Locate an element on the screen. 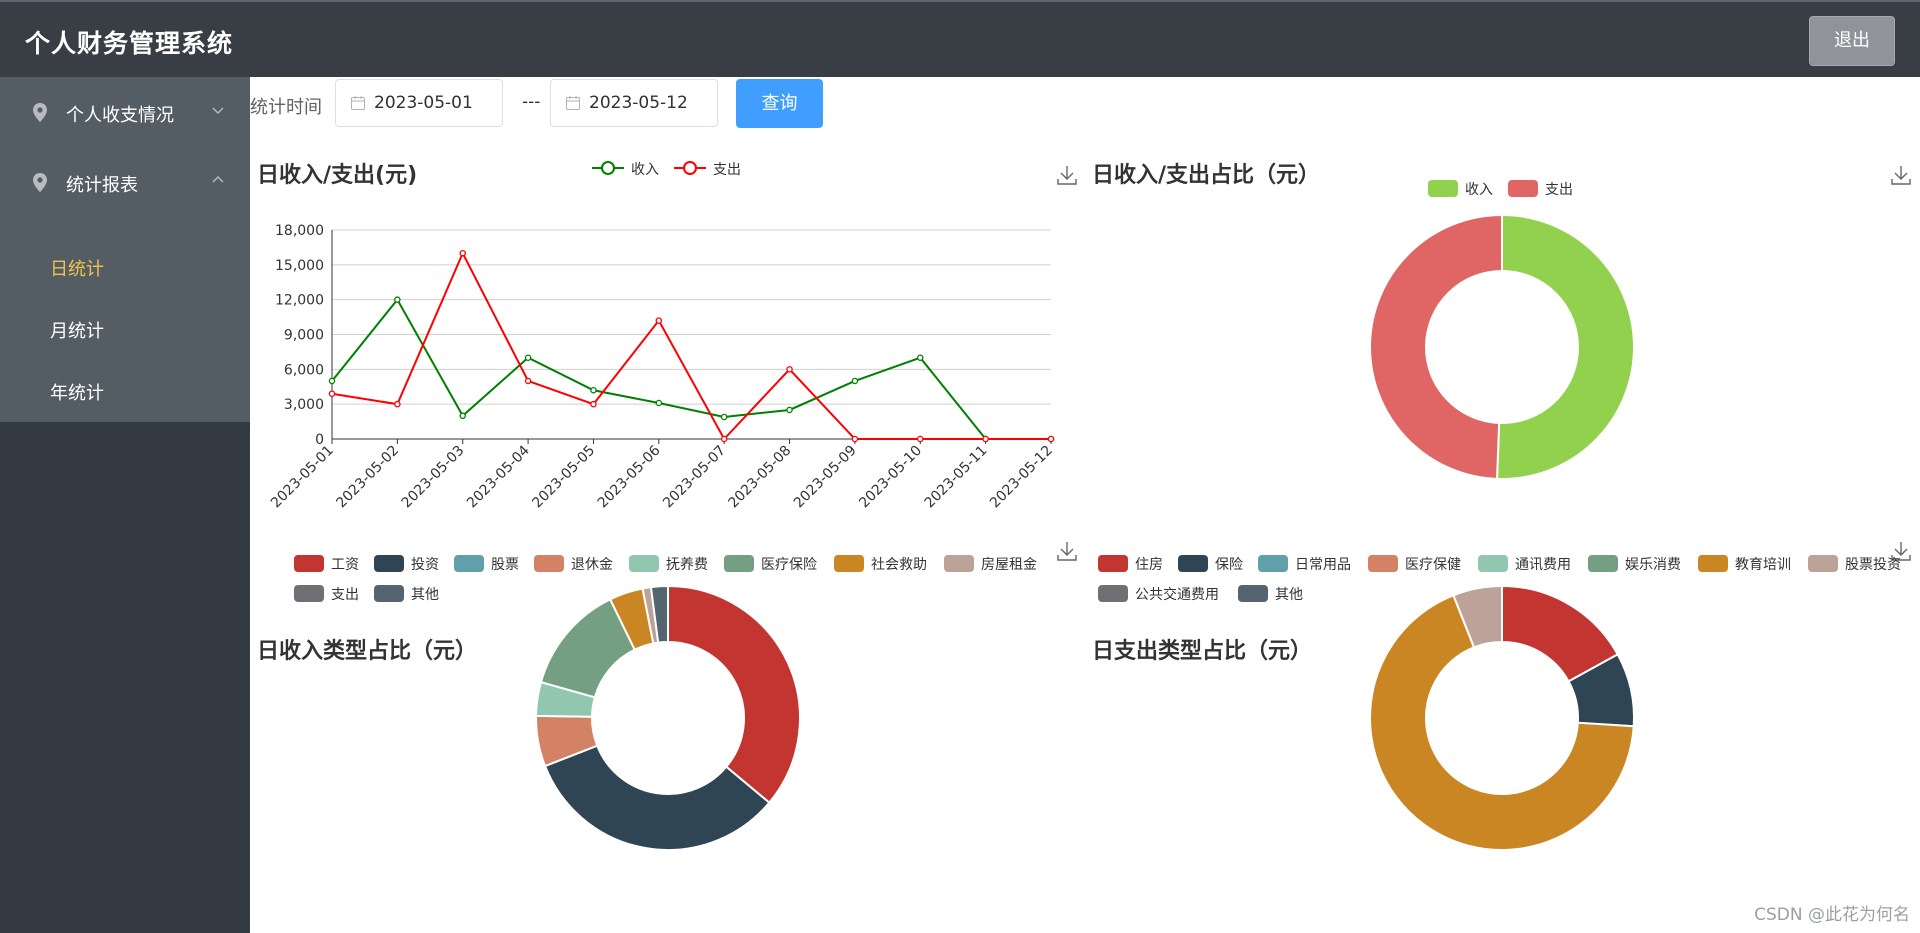  menu-label: 个人收支情况 is located at coordinates (120, 115).